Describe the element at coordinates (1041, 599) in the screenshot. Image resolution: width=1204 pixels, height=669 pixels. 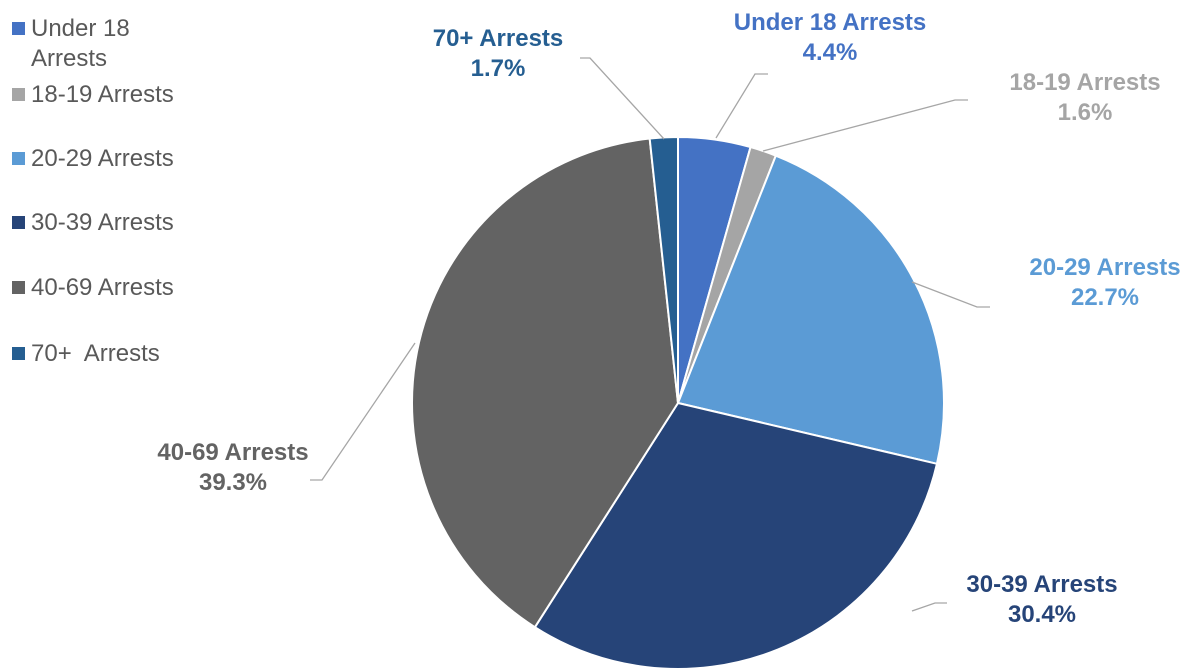
I see `data-label-30-39: 30-39 Arrests 30.4%` at that location.